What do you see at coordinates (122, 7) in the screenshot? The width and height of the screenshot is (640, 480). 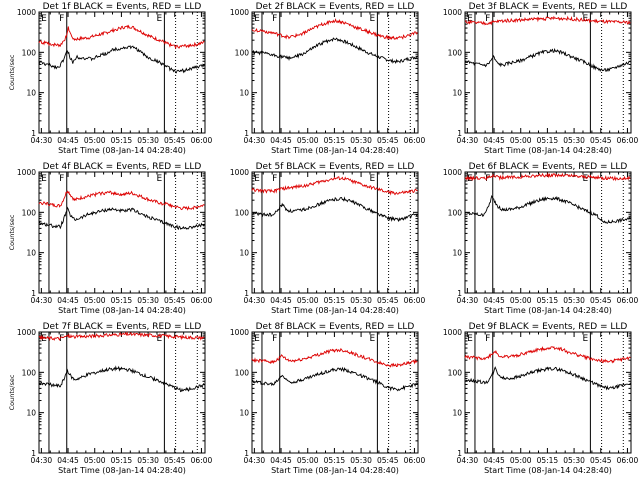 I see `chart-title: Det 1f BLACK = Events, RED = LLD` at bounding box center [122, 7].